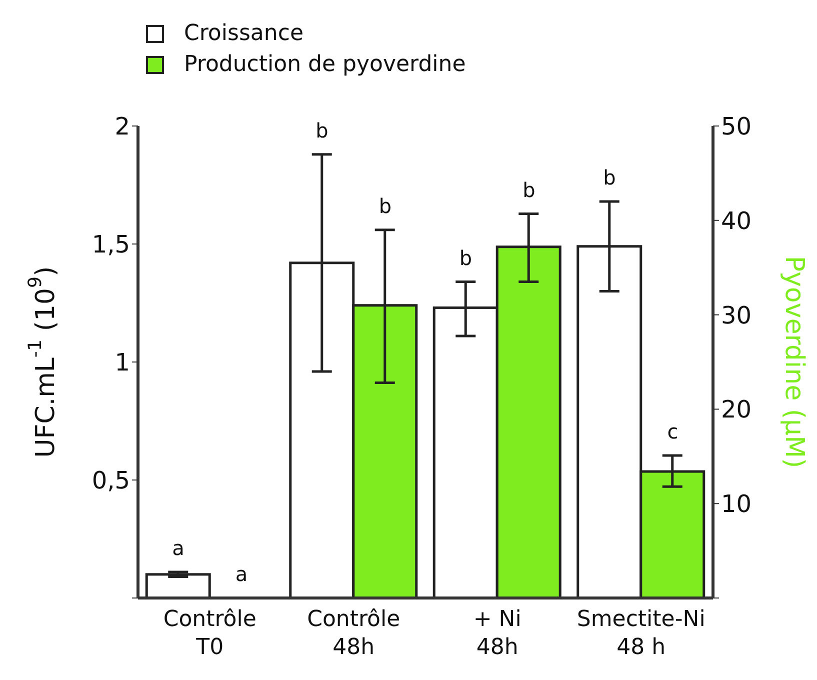 The width and height of the screenshot is (817, 680). Describe the element at coordinates (122, 362) in the screenshot. I see `y-tick-label: 1` at that location.